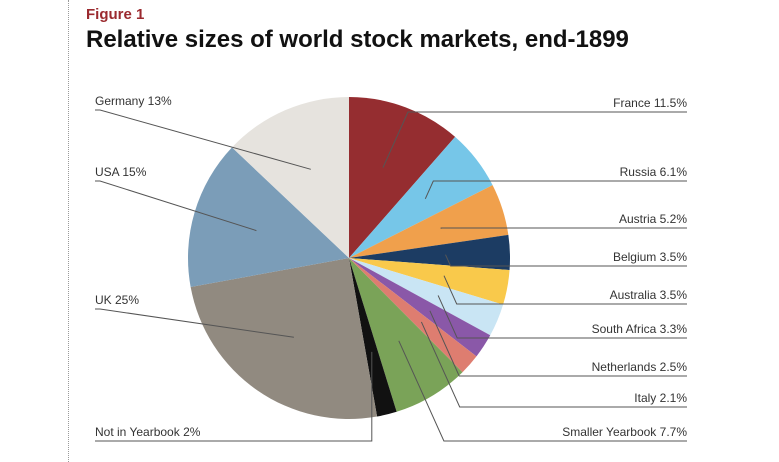  Describe the element at coordinates (290, 177) in the screenshot. I see `pie-slice-germany` at that location.